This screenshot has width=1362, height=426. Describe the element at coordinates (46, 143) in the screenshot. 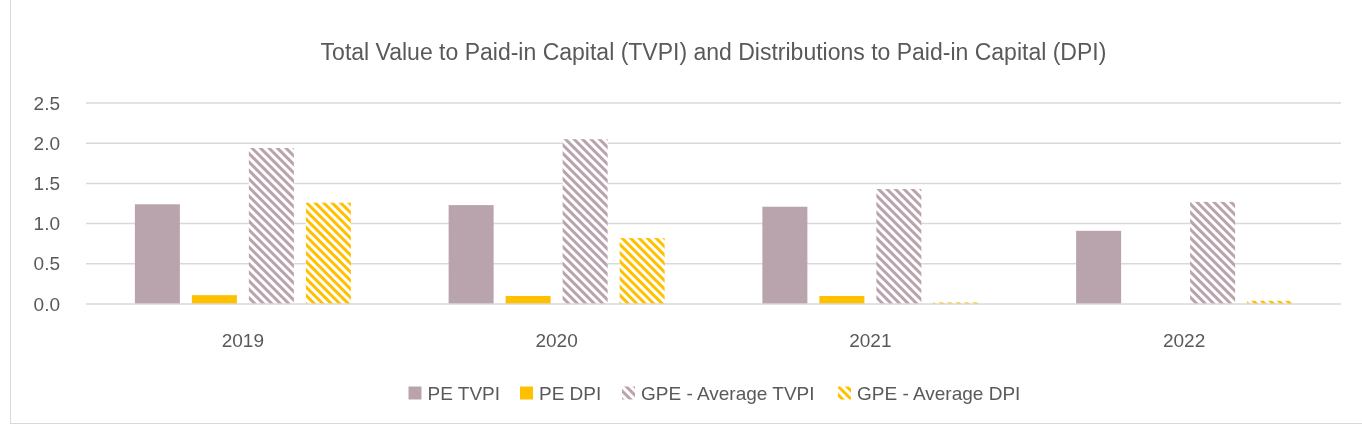

I see `y-tick-label: 2.0` at that location.